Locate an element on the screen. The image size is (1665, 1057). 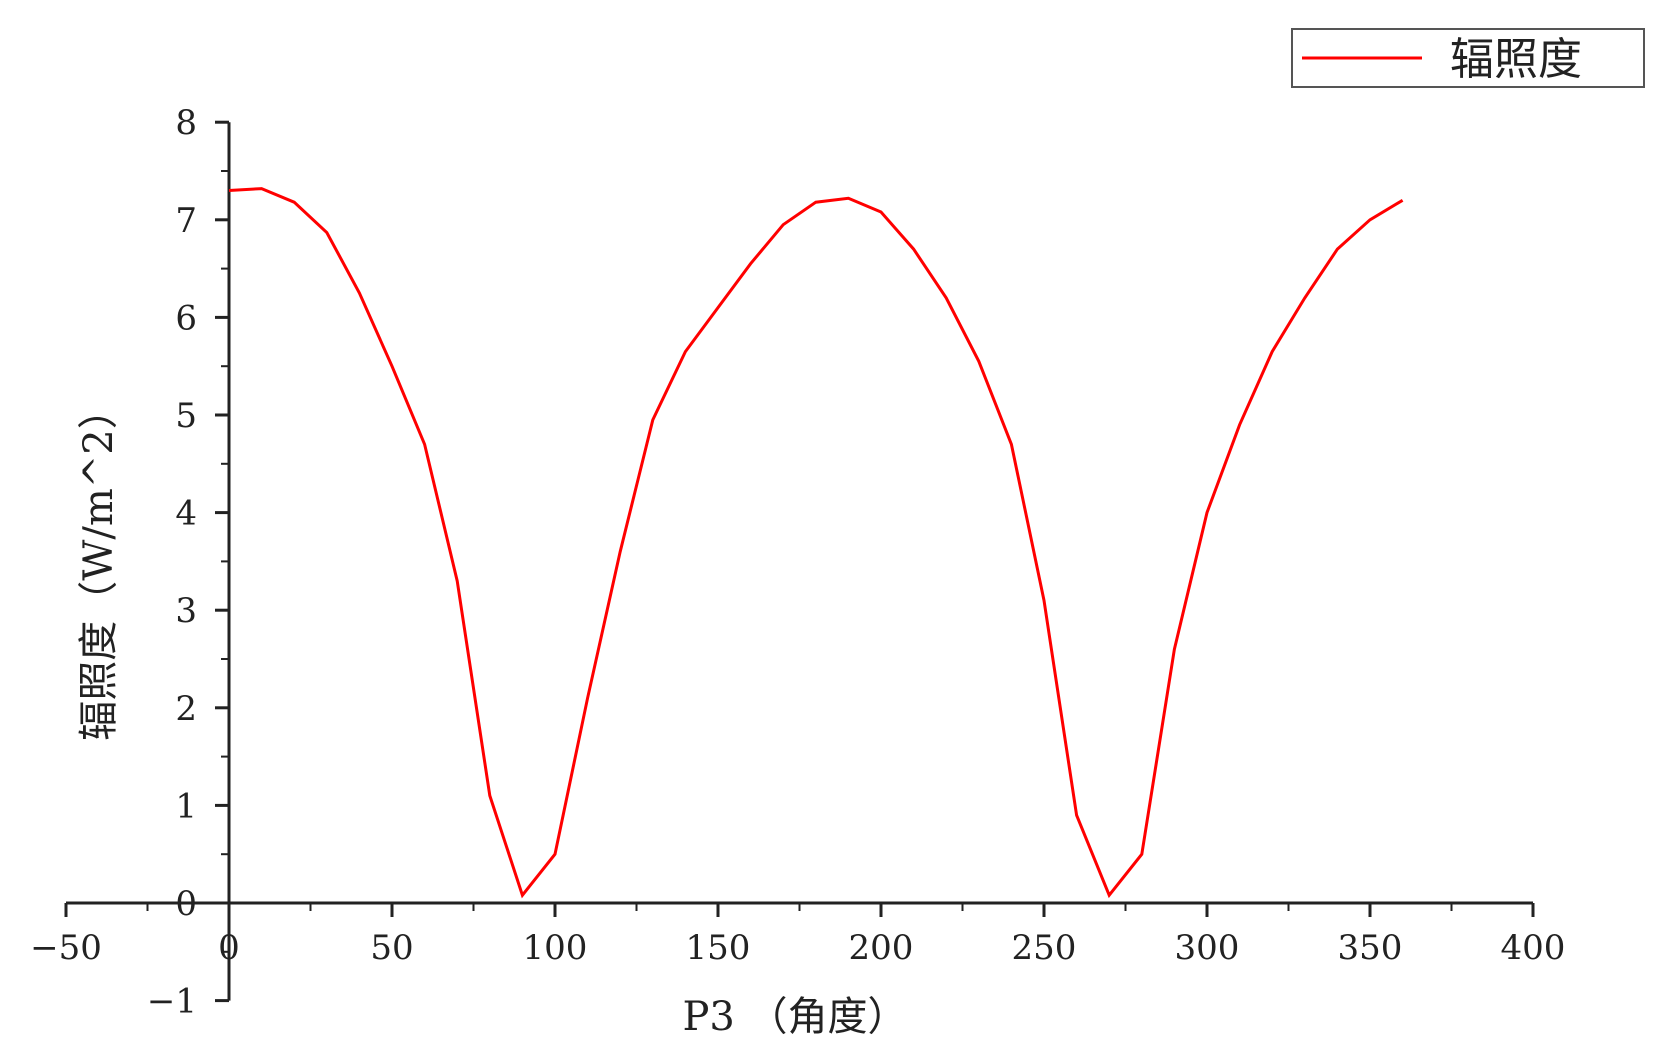
y-tick-label: 1 is located at coordinates (186, 806).